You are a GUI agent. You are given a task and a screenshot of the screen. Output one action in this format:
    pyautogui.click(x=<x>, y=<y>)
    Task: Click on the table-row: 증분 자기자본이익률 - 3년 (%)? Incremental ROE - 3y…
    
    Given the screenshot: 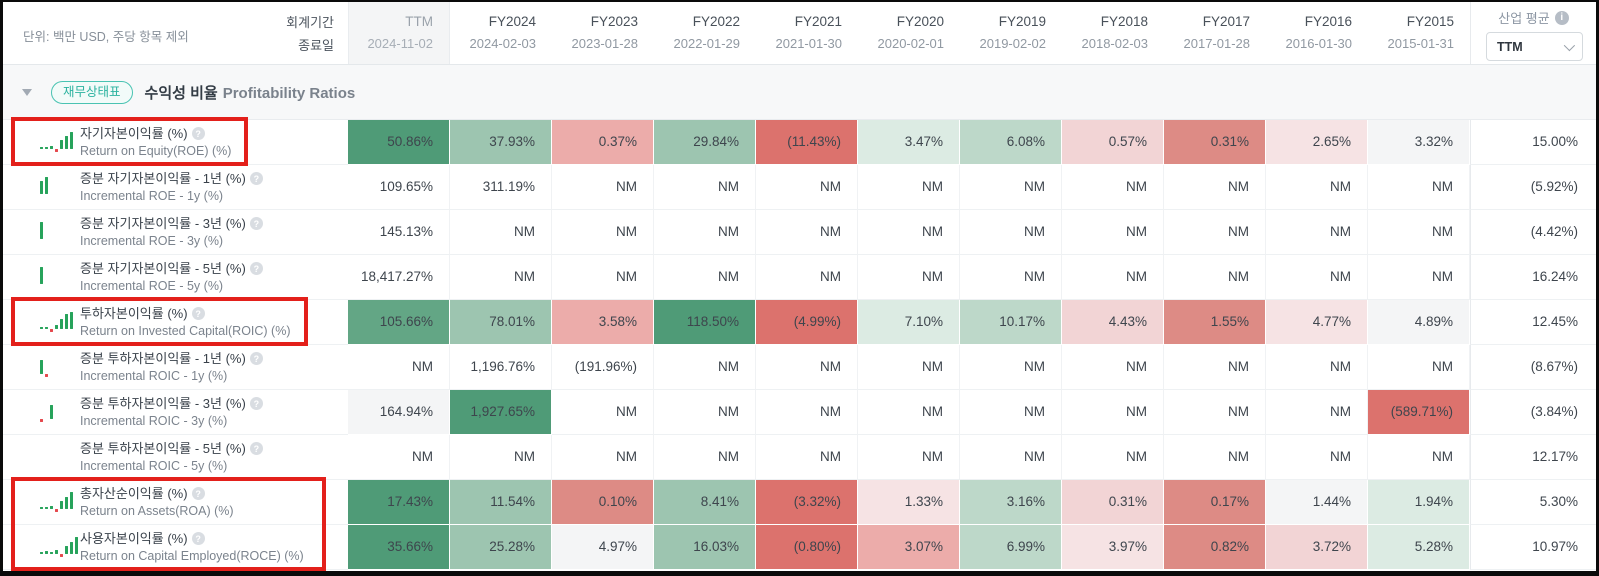 What is the action you would take?
    pyautogui.click(x=799, y=232)
    